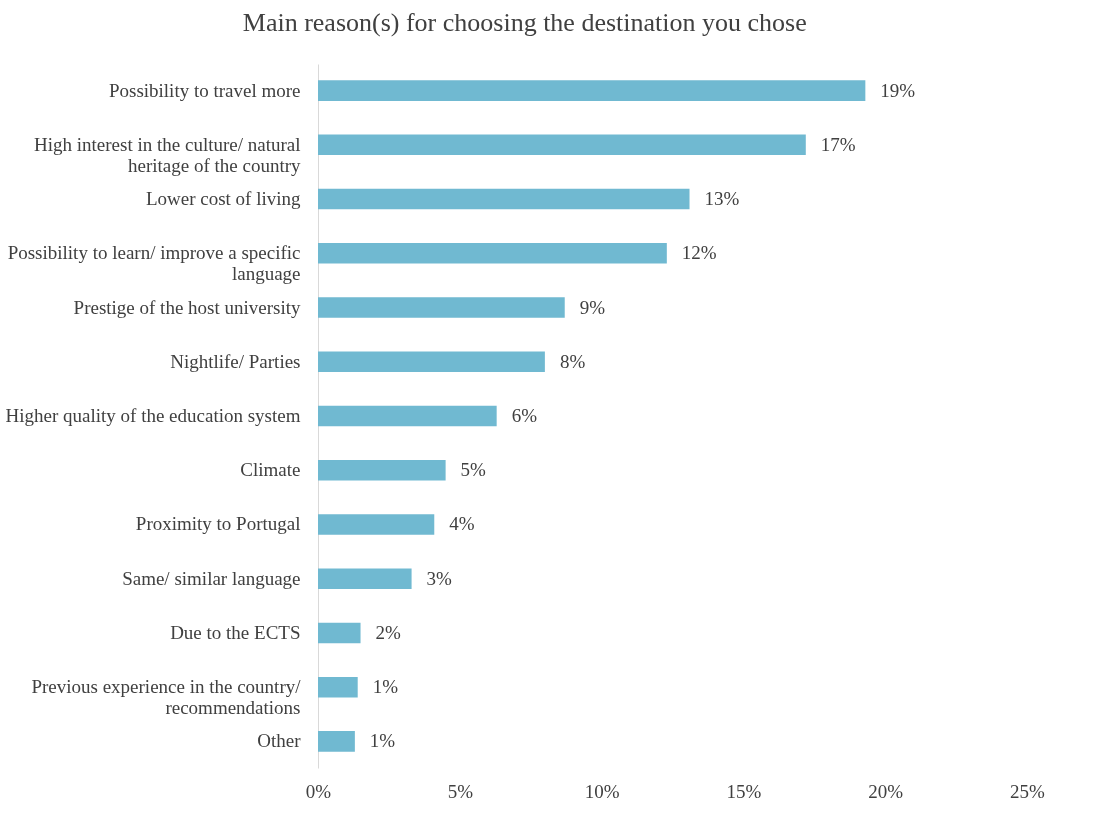 This screenshot has height=814, width=1093. I want to click on data-label: 4%, so click(462, 524).